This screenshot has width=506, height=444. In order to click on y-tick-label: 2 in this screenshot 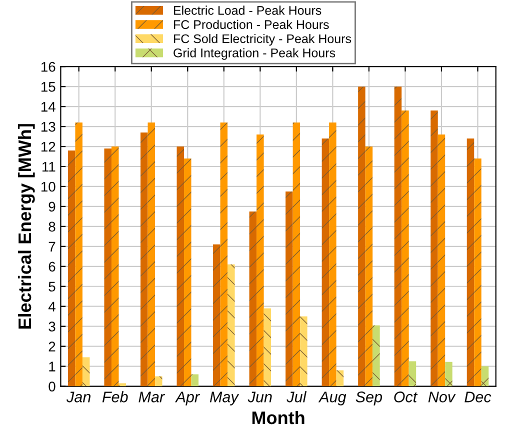, I will do `click(52, 347)`.